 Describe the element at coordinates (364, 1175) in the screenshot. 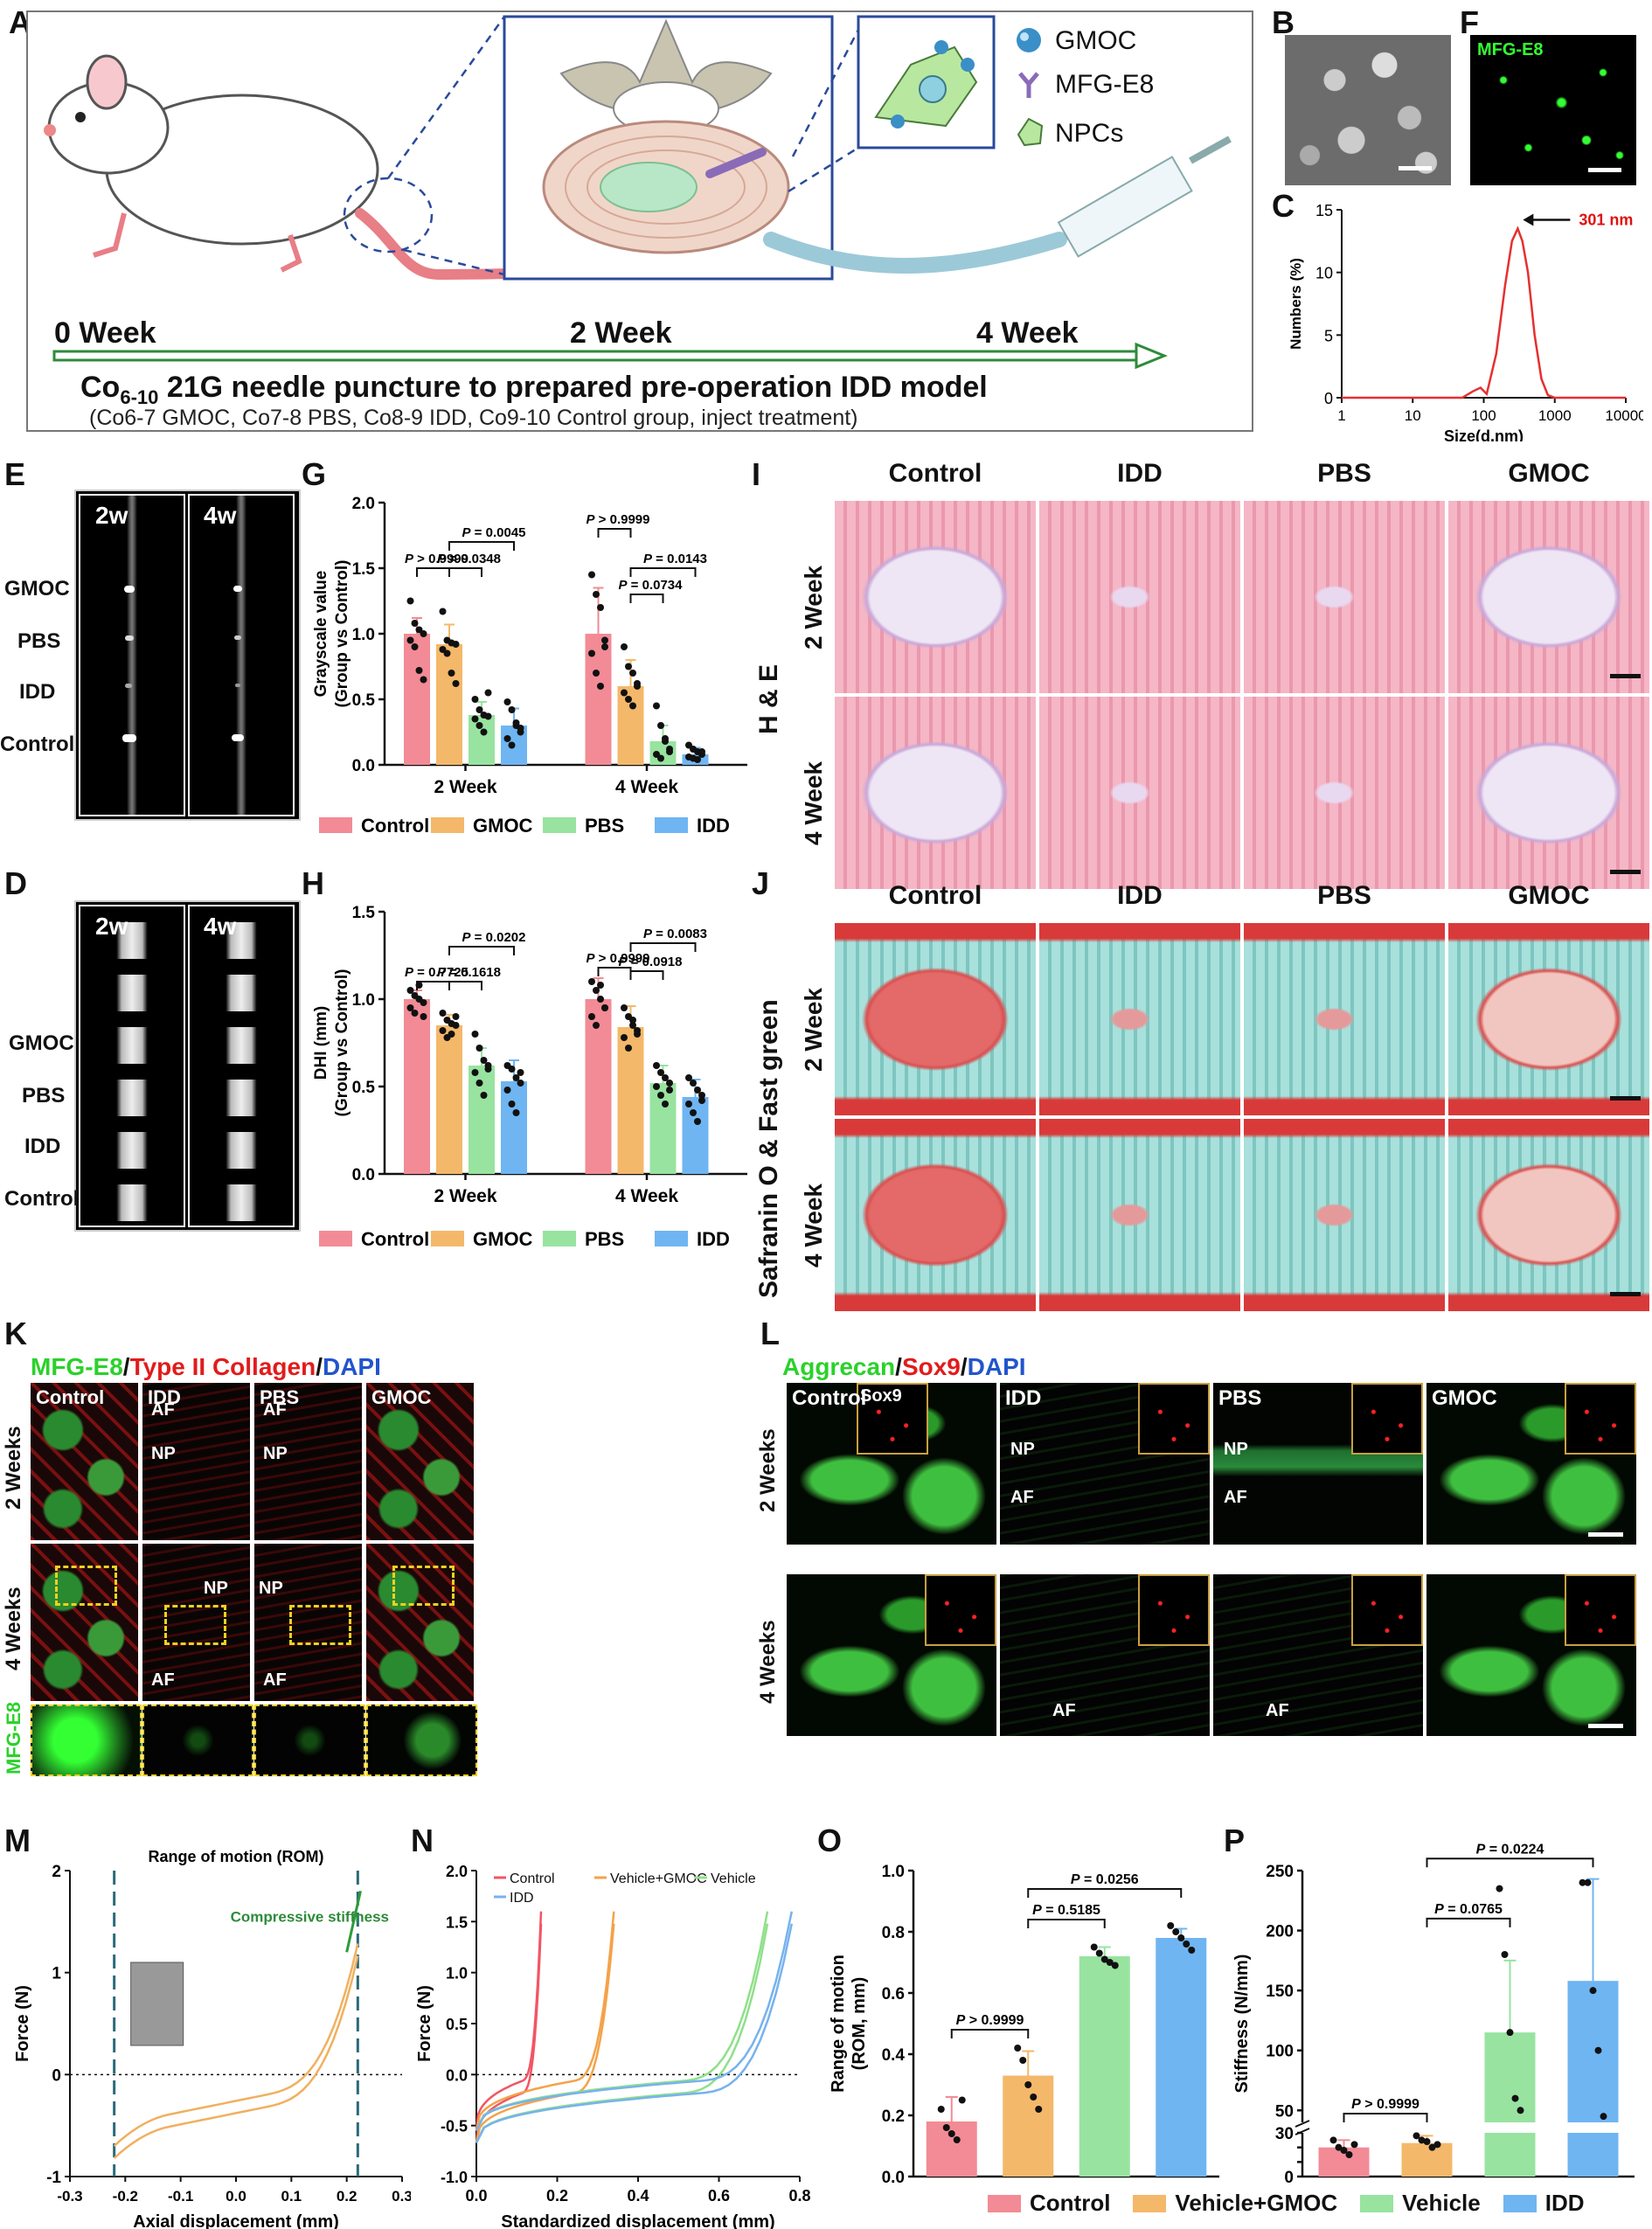

I see `chartH-y-tick-label: 0.0` at that location.